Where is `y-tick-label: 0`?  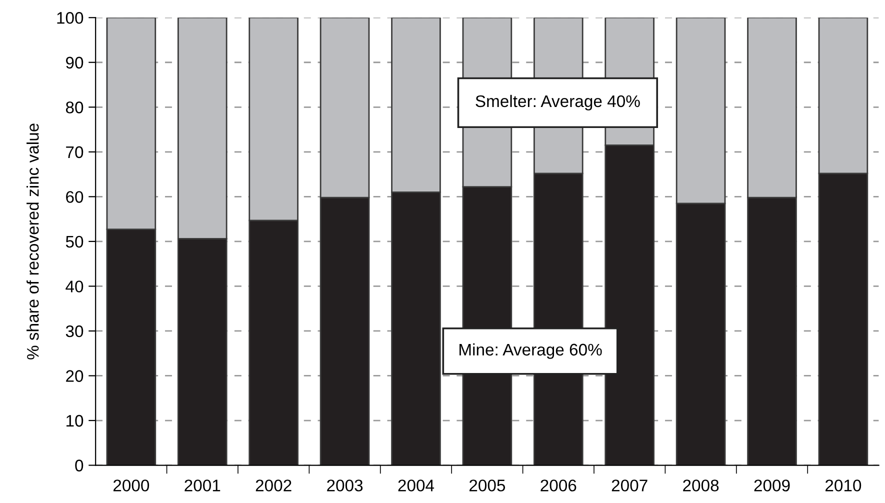 y-tick-label: 0 is located at coordinates (79, 466).